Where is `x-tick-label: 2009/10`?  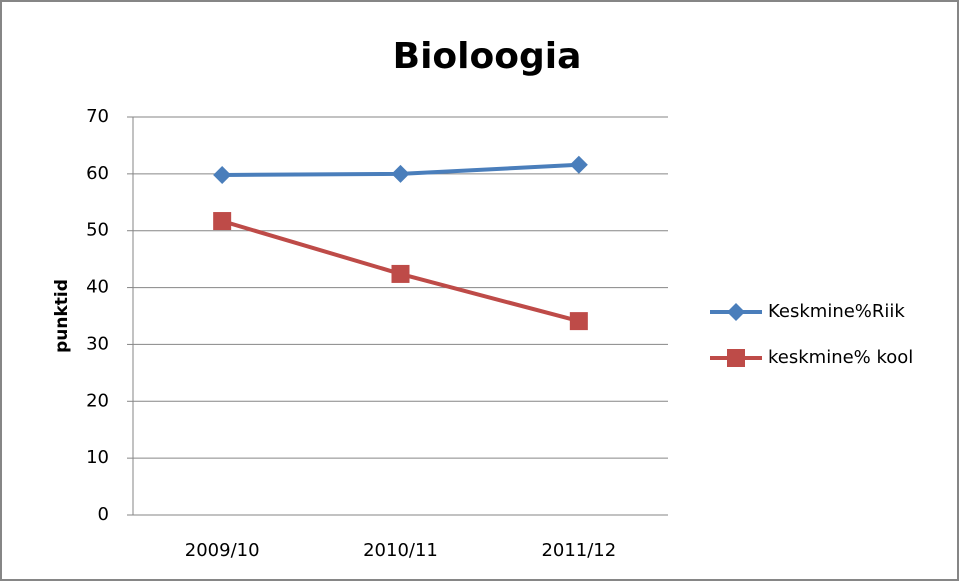
x-tick-label: 2009/10 is located at coordinates (222, 550).